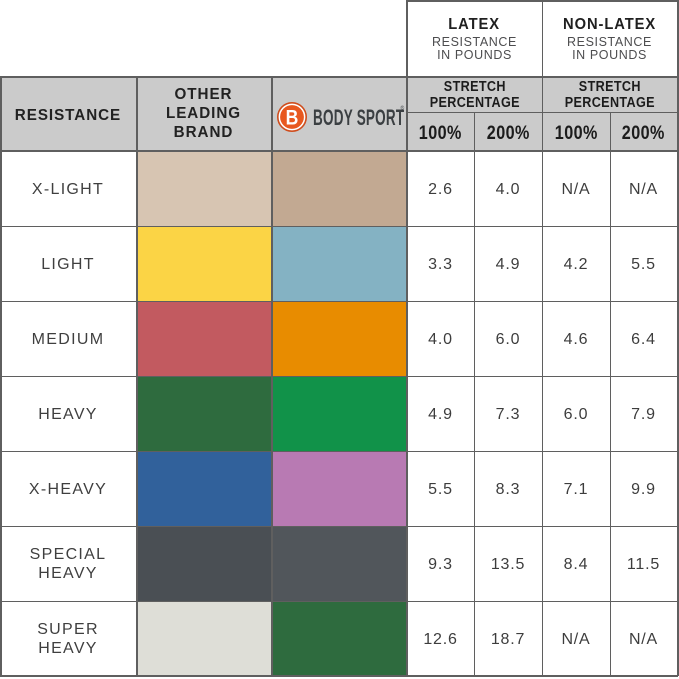  I want to click on svg-text: B, so click(292, 118).